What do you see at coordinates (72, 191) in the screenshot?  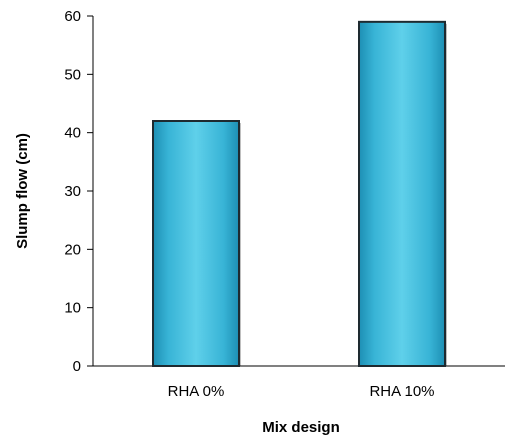 I see `y-tick-label: 30` at bounding box center [72, 191].